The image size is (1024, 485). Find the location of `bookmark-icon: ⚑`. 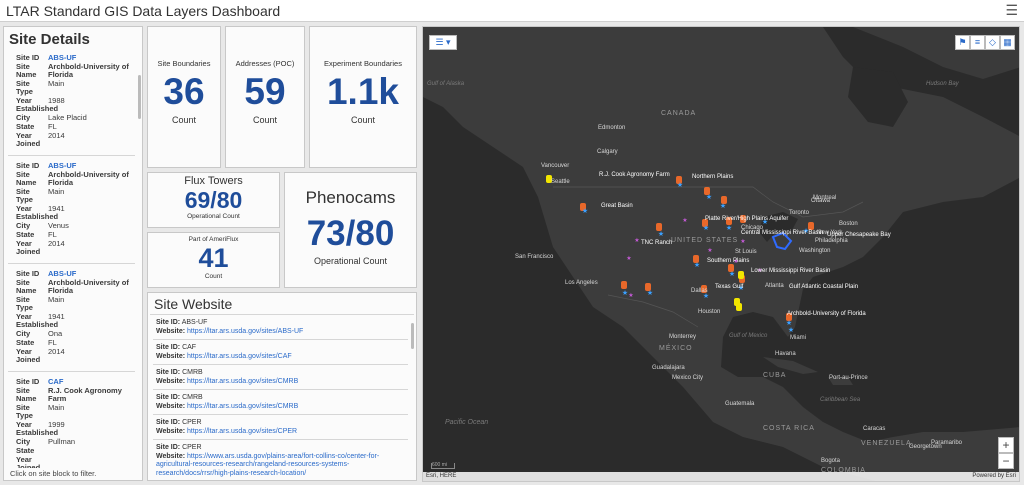

bookmark-icon: ⚑ is located at coordinates (962, 42).